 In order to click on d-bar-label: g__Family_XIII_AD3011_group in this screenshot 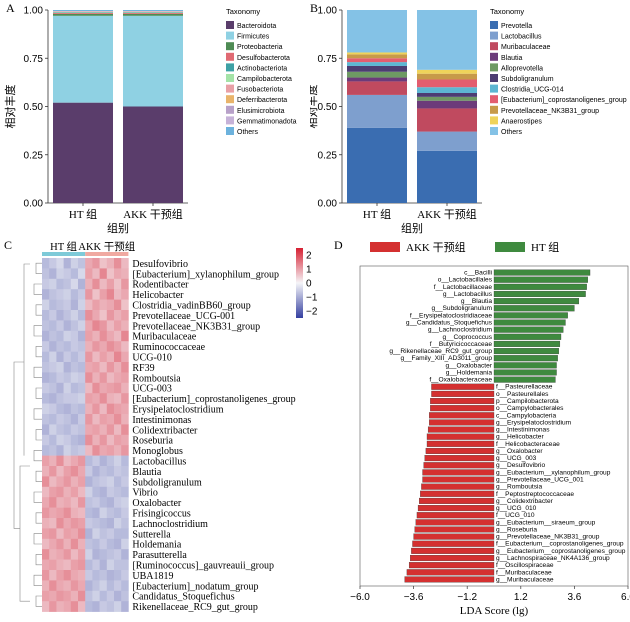, I will do `click(446, 358)`.